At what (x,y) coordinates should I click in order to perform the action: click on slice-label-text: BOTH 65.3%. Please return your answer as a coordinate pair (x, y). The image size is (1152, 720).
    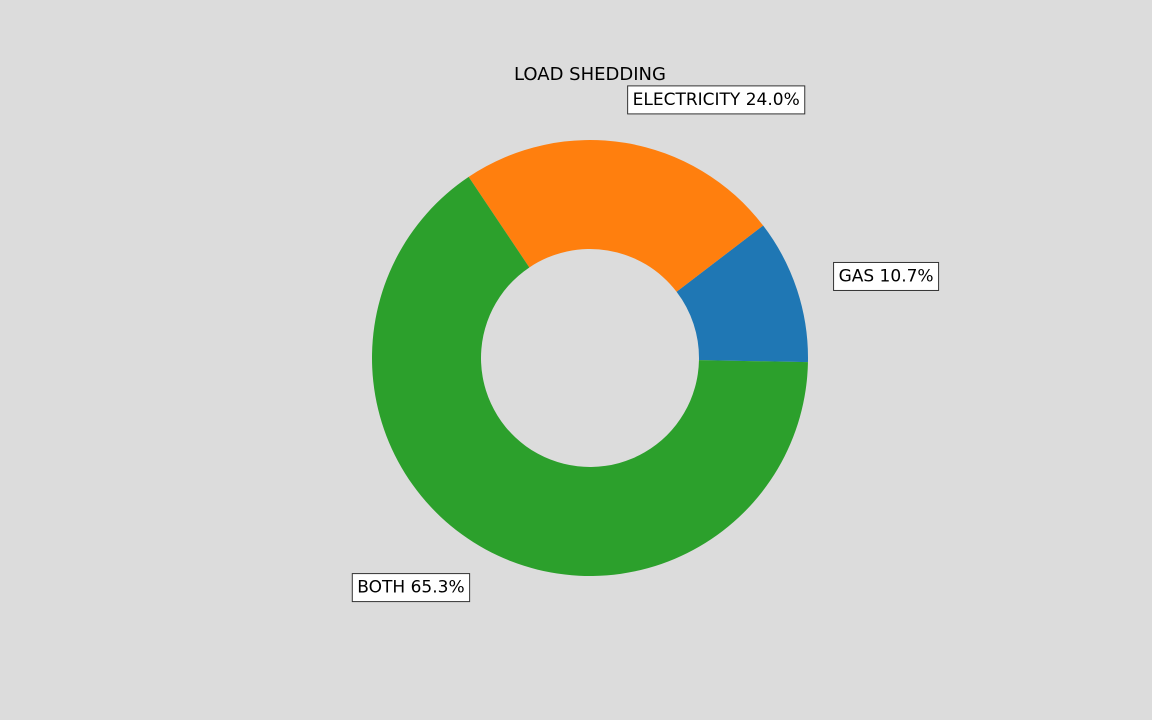
    Looking at the image, I should click on (410, 588).